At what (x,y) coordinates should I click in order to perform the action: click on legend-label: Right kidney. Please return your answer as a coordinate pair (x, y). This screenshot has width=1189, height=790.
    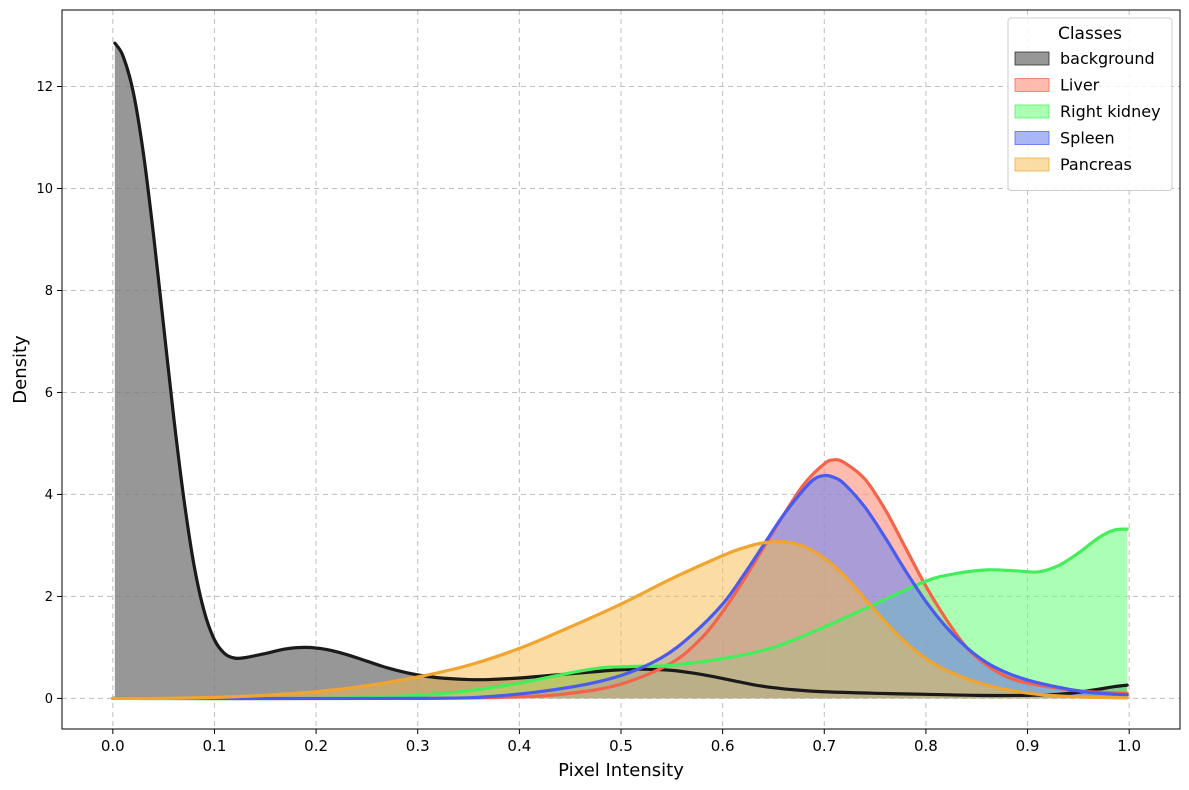
    Looking at the image, I should click on (1110, 111).